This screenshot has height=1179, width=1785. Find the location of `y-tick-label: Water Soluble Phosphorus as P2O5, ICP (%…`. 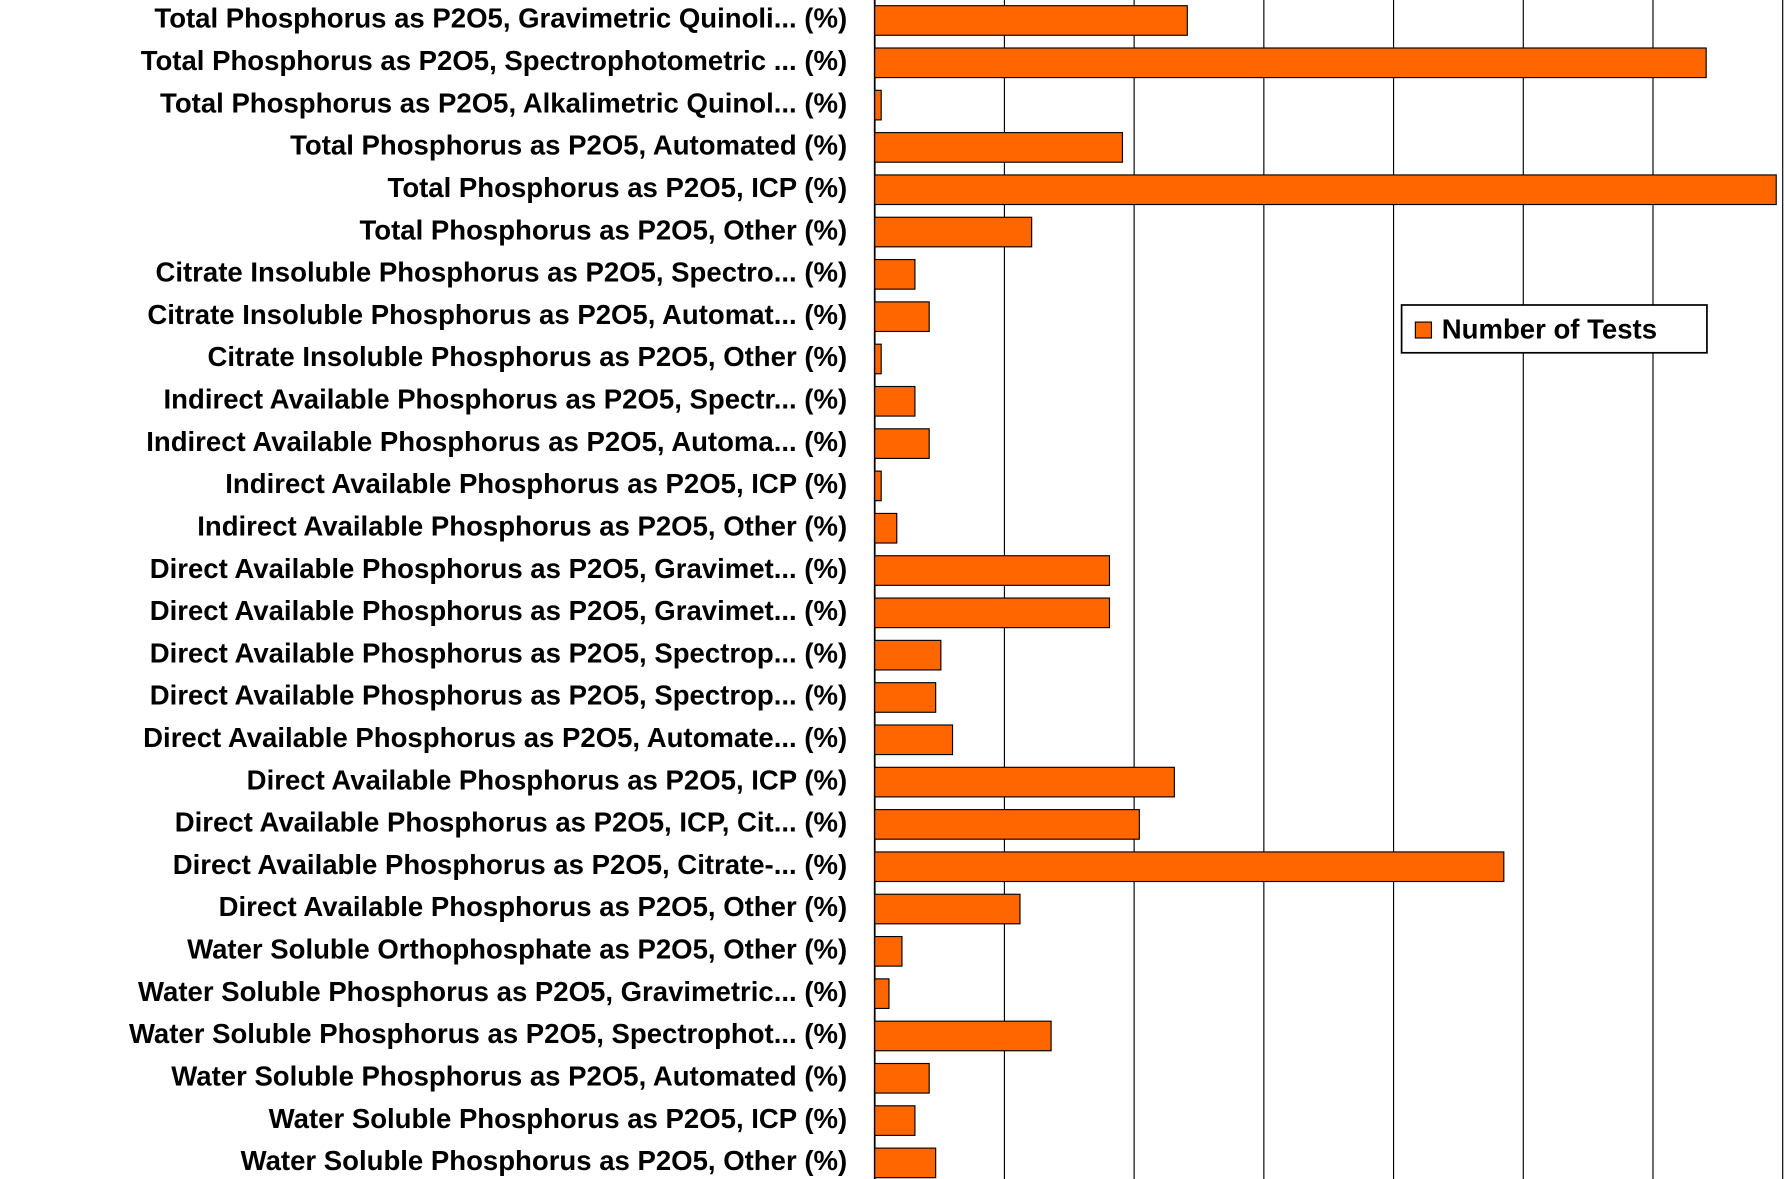

y-tick-label: Water Soluble Phosphorus as P2O5, ICP (%… is located at coordinates (558, 1118).